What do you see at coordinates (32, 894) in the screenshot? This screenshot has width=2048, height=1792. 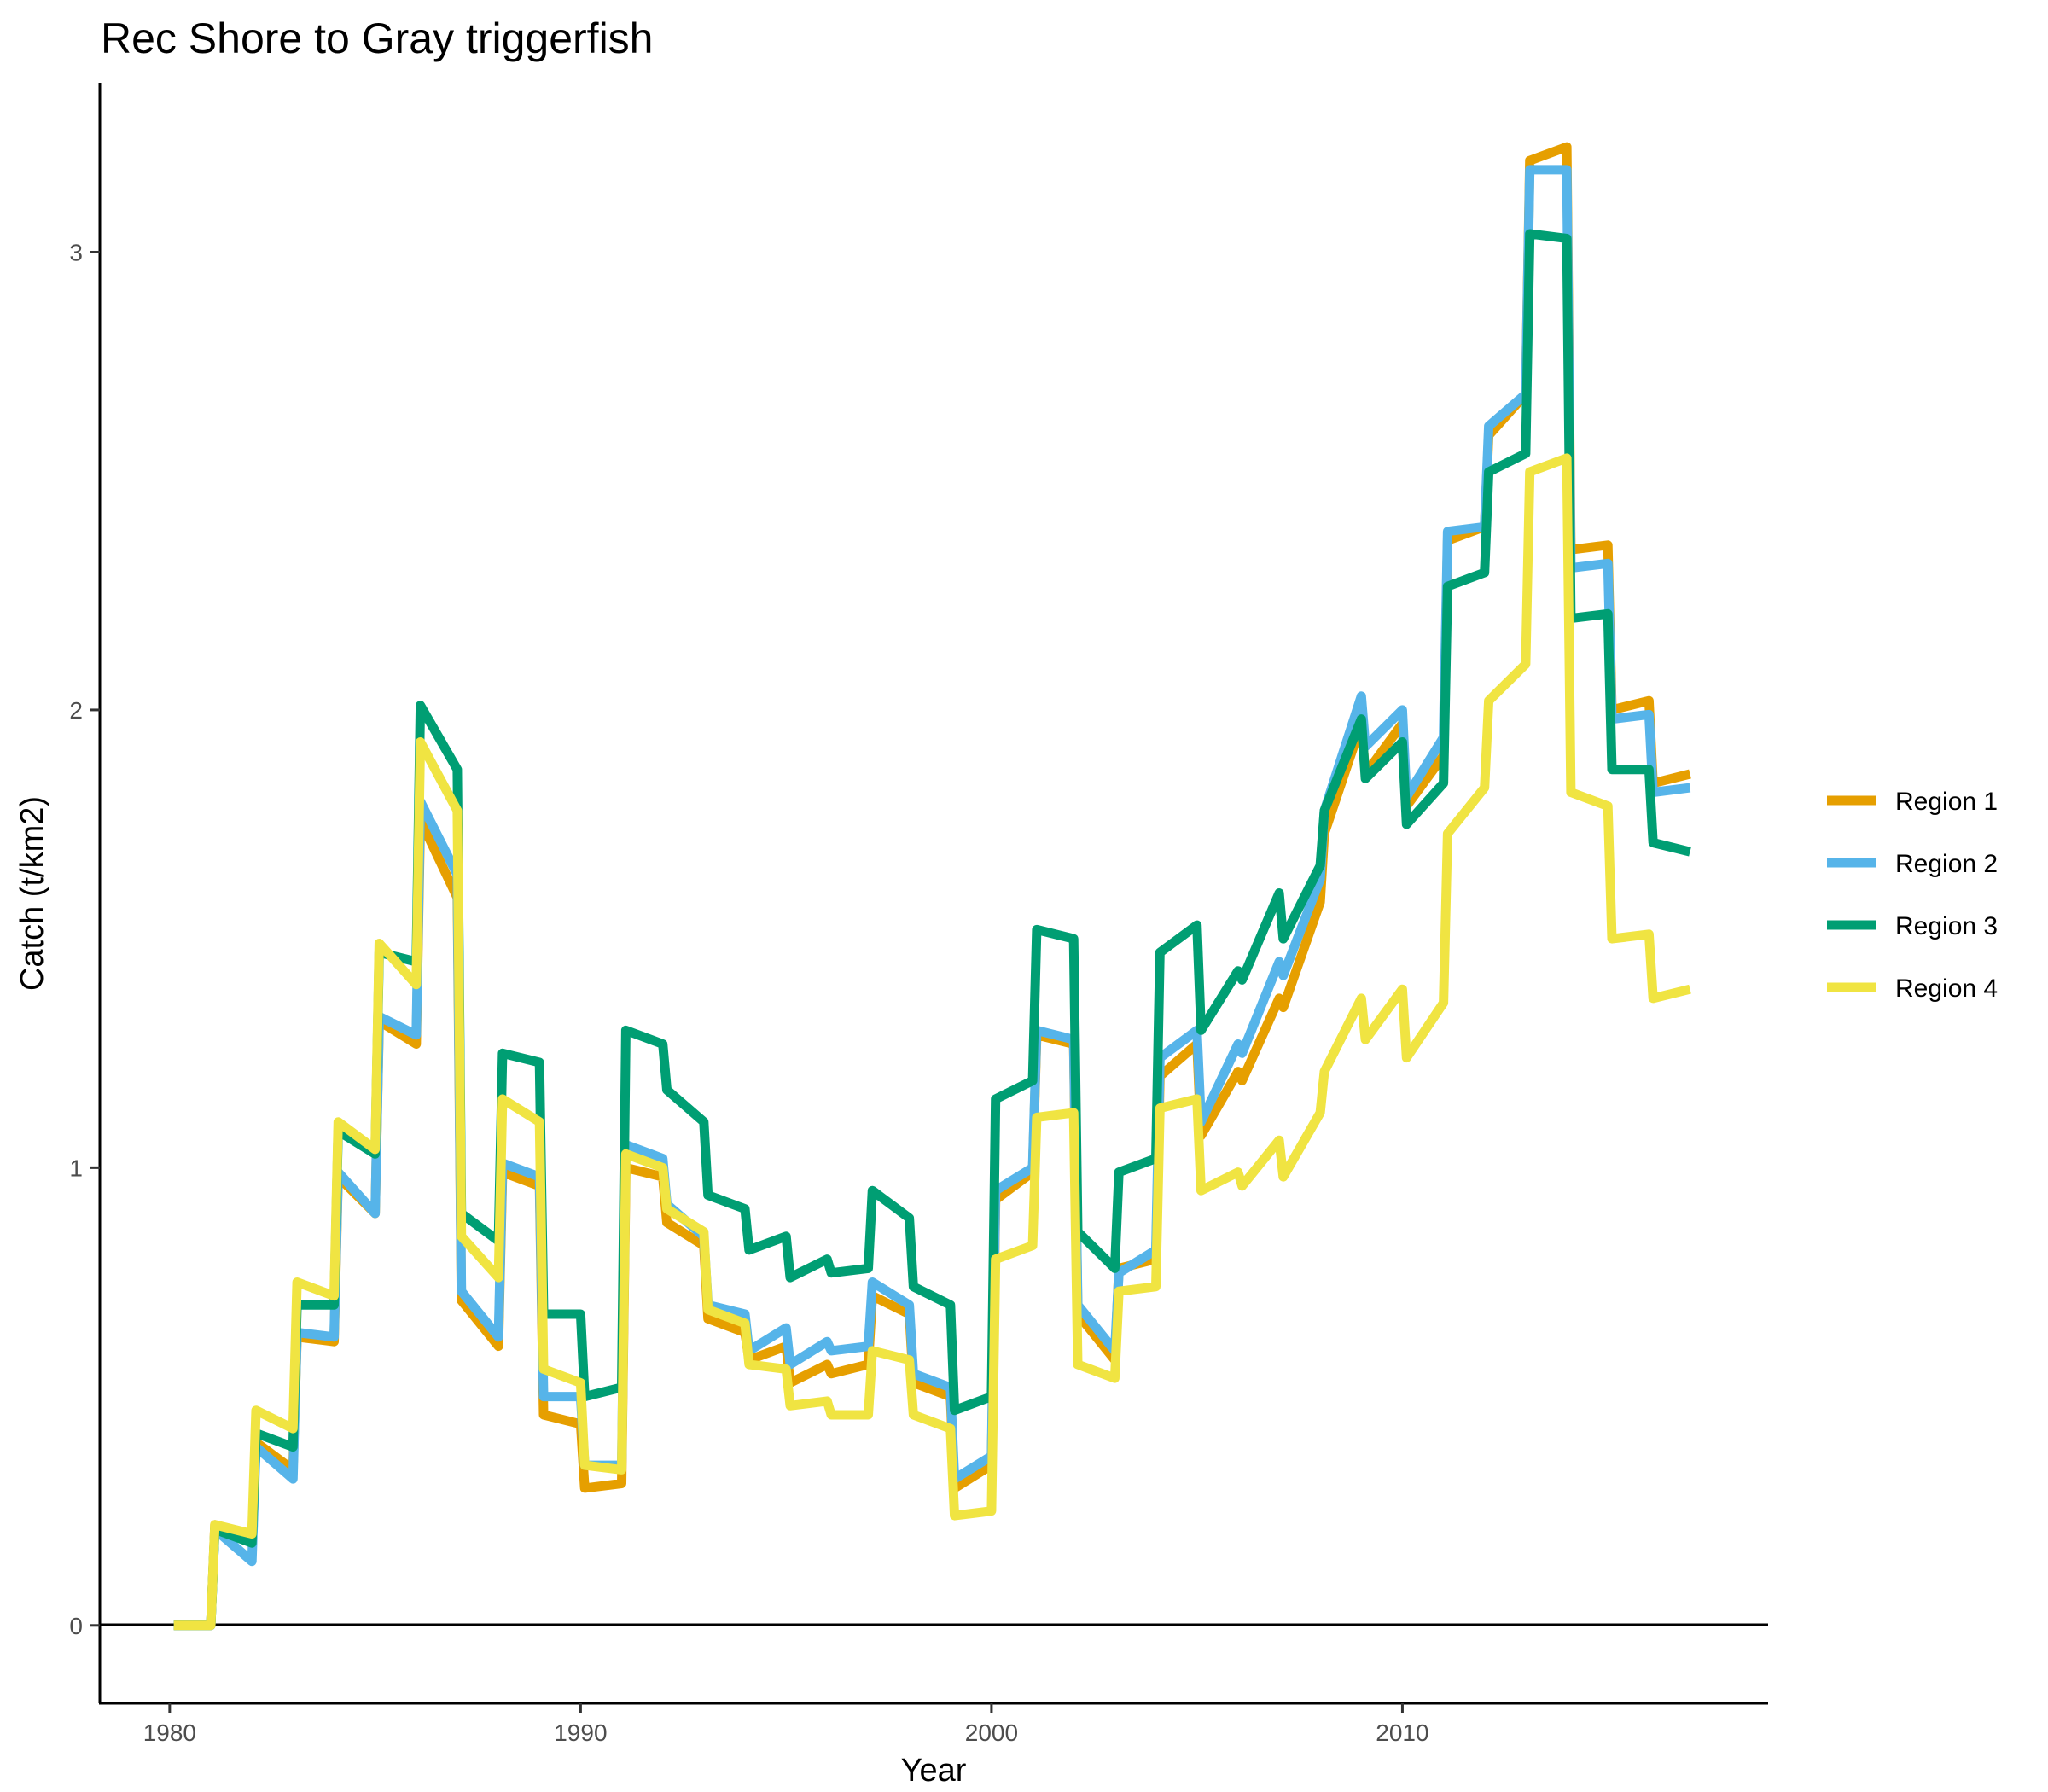 I see `y-axis-title: Catch (t/km2)` at bounding box center [32, 894].